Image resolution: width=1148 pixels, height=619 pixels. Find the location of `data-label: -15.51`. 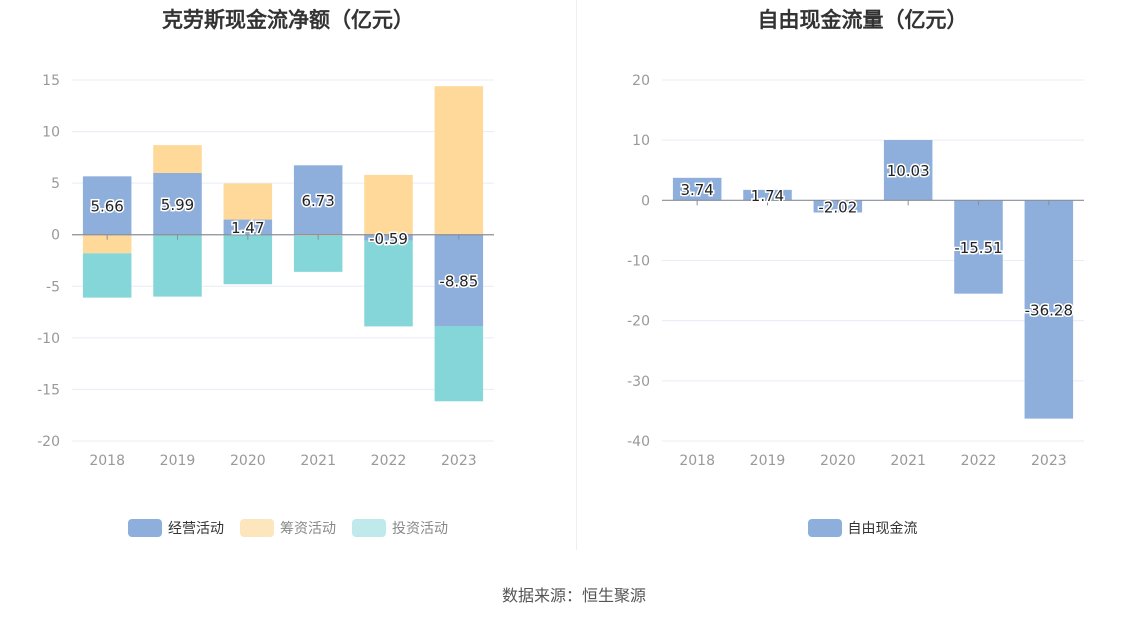

data-label: -15.51 is located at coordinates (978, 248).